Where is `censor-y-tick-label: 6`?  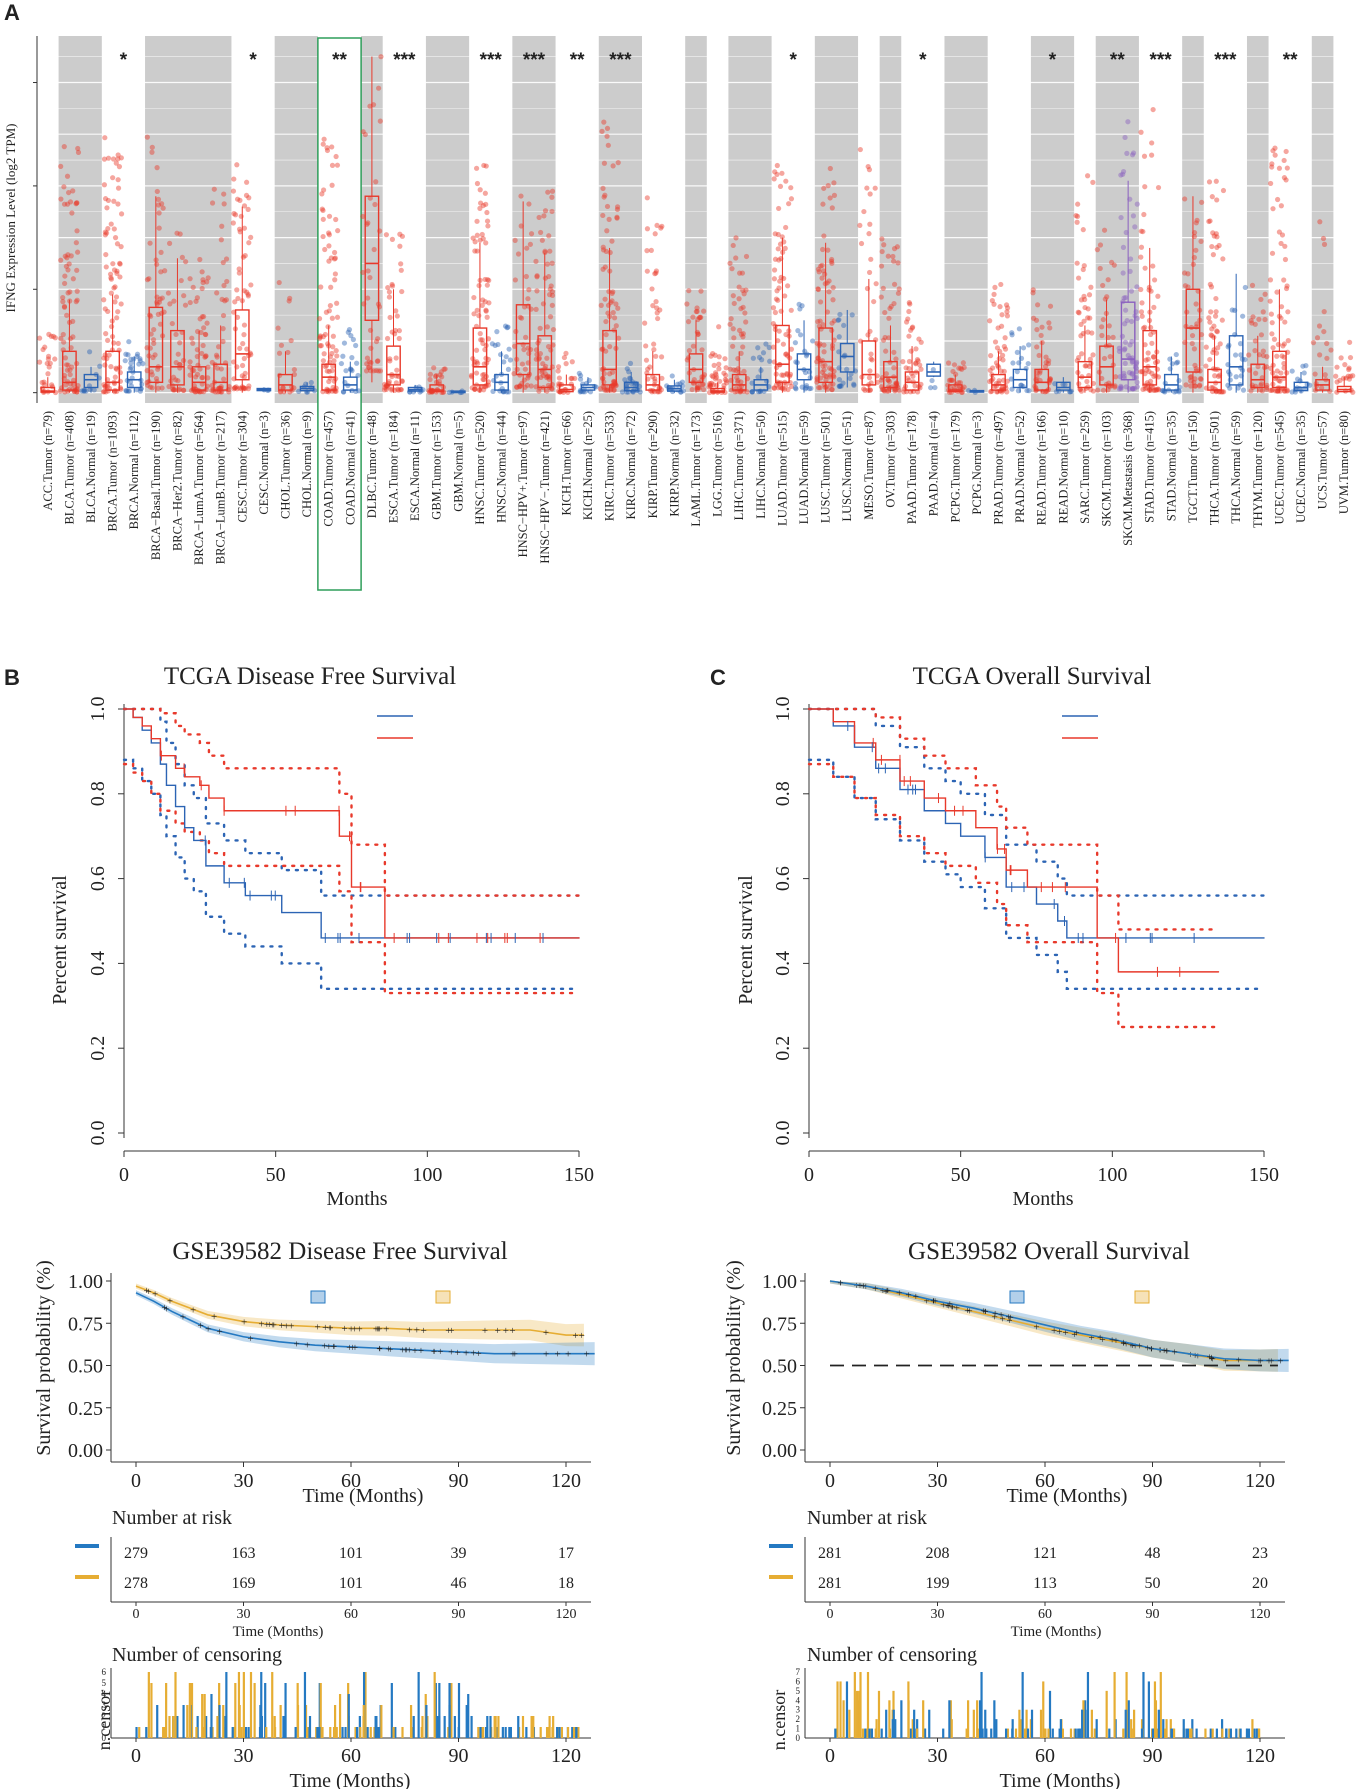 censor-y-tick-label: 6 is located at coordinates (104, 1672).